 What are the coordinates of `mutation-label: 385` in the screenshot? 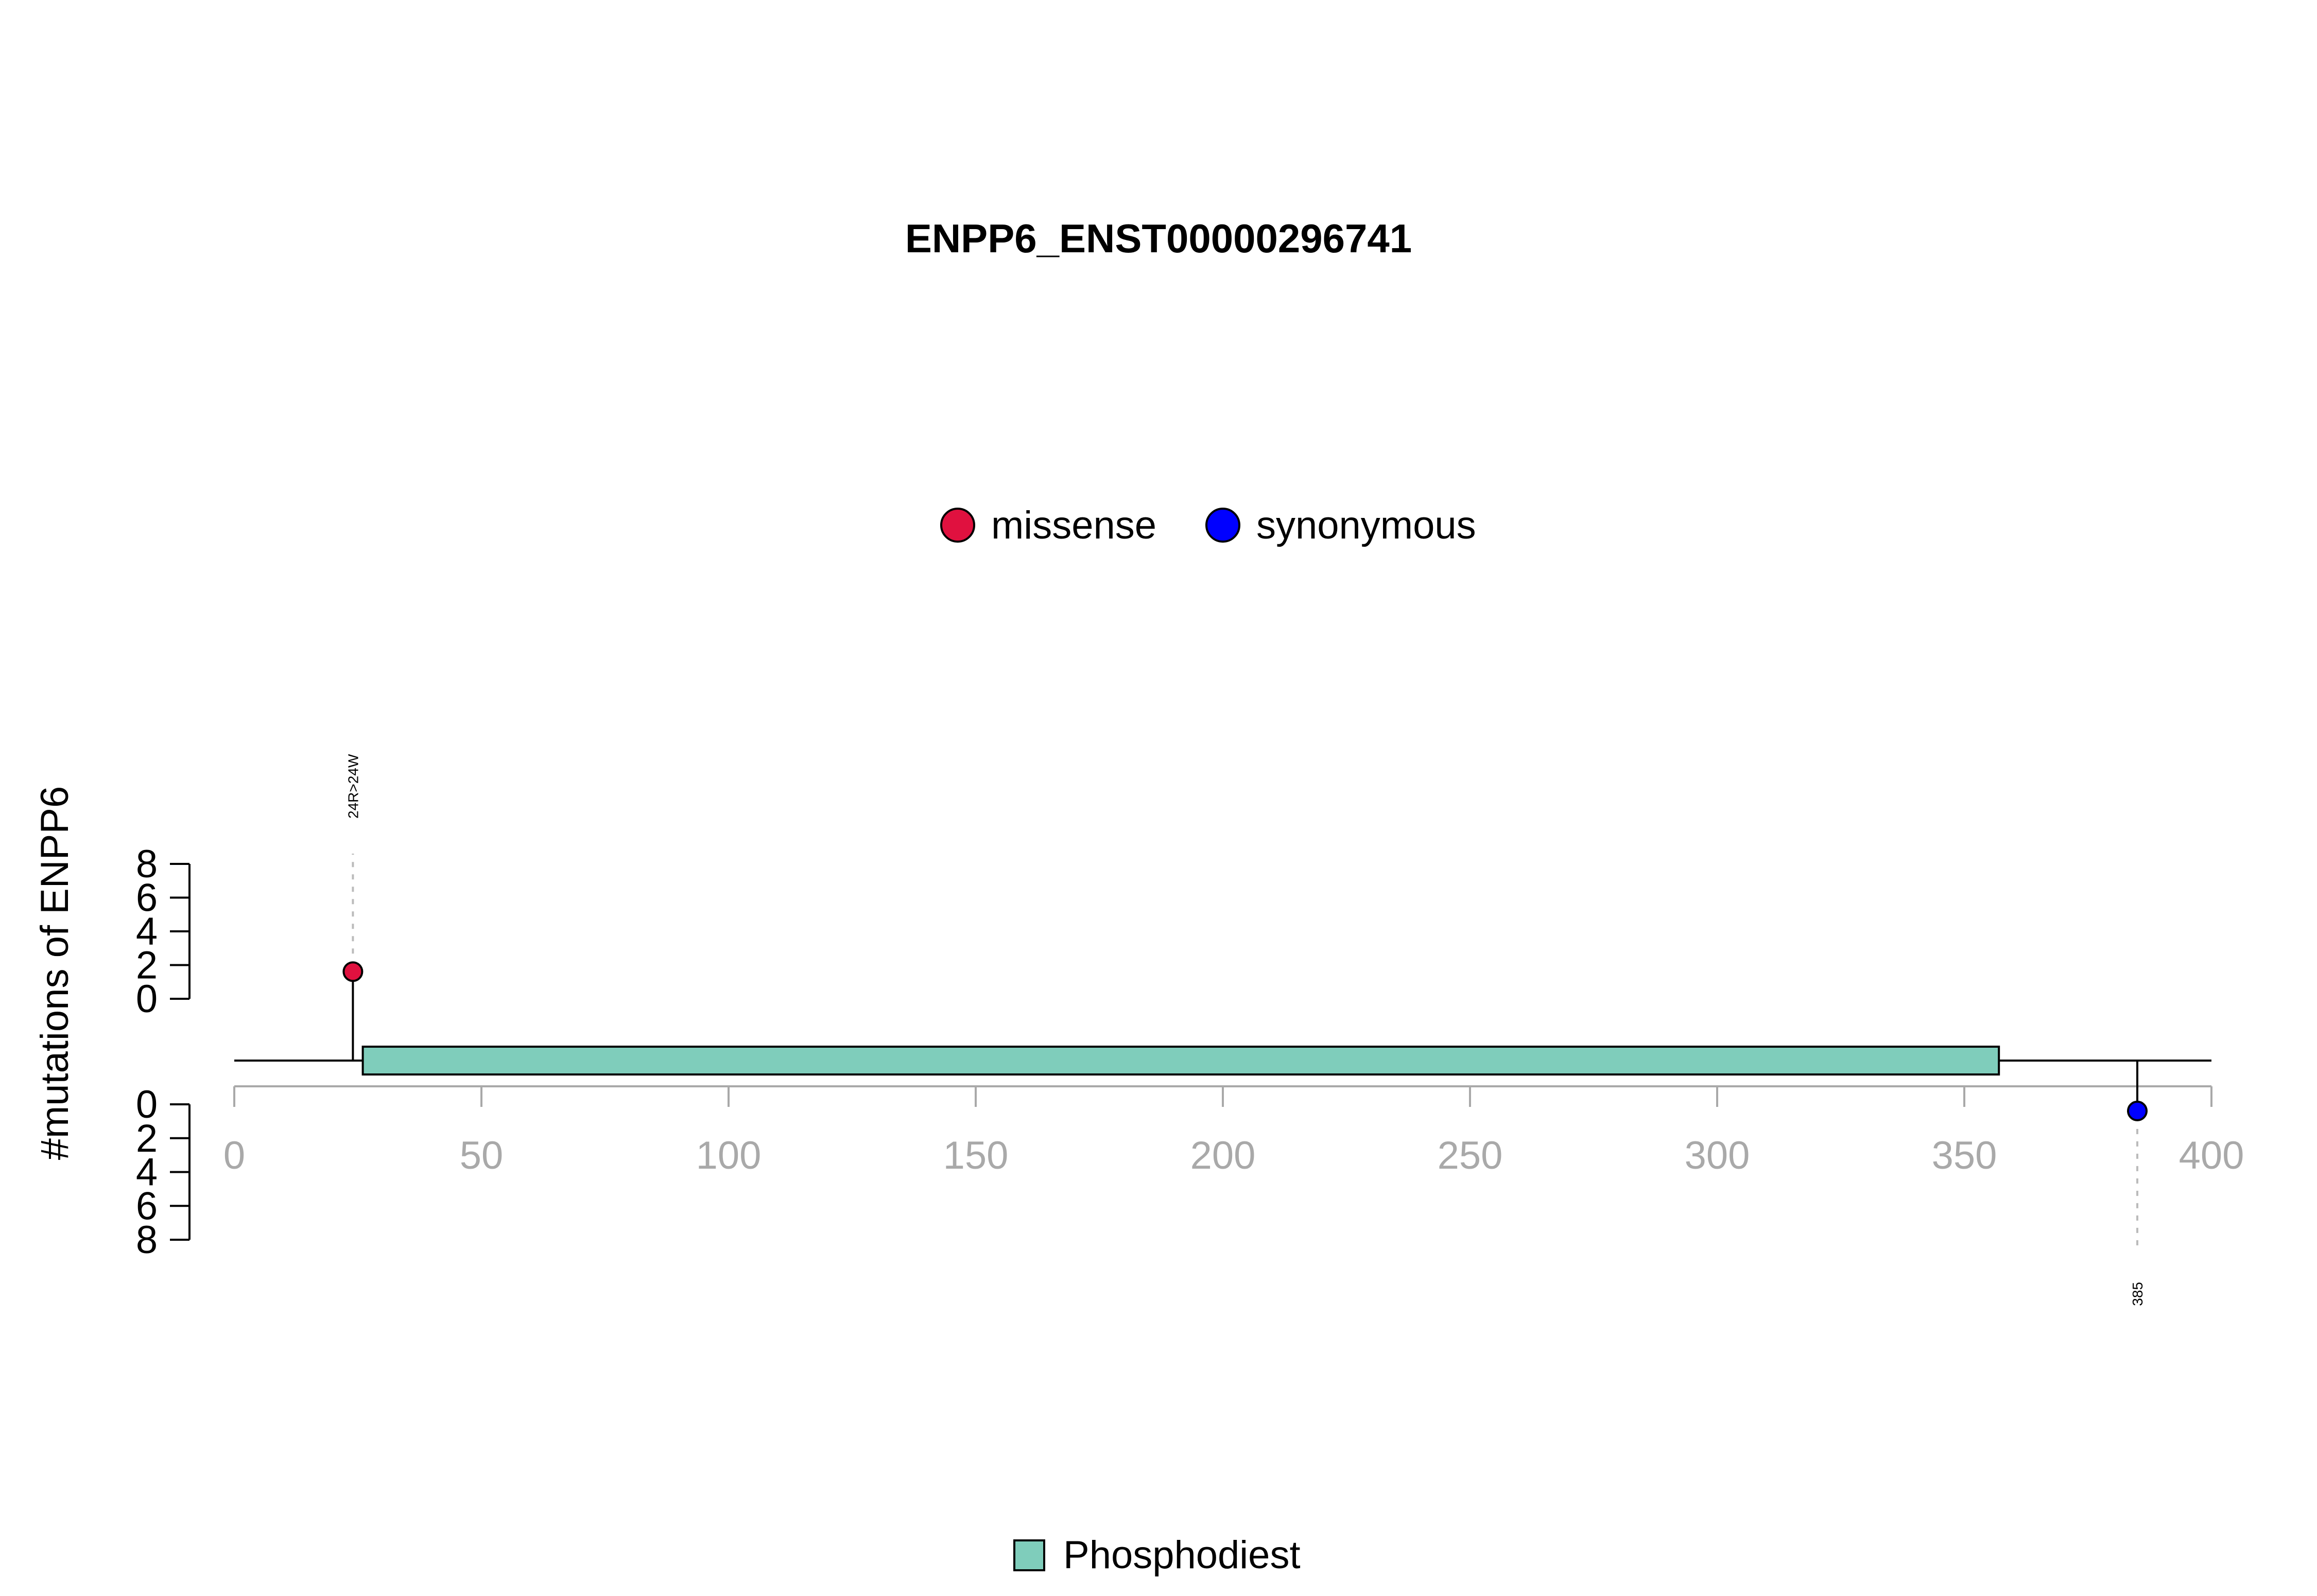 It's located at (2138, 1294).